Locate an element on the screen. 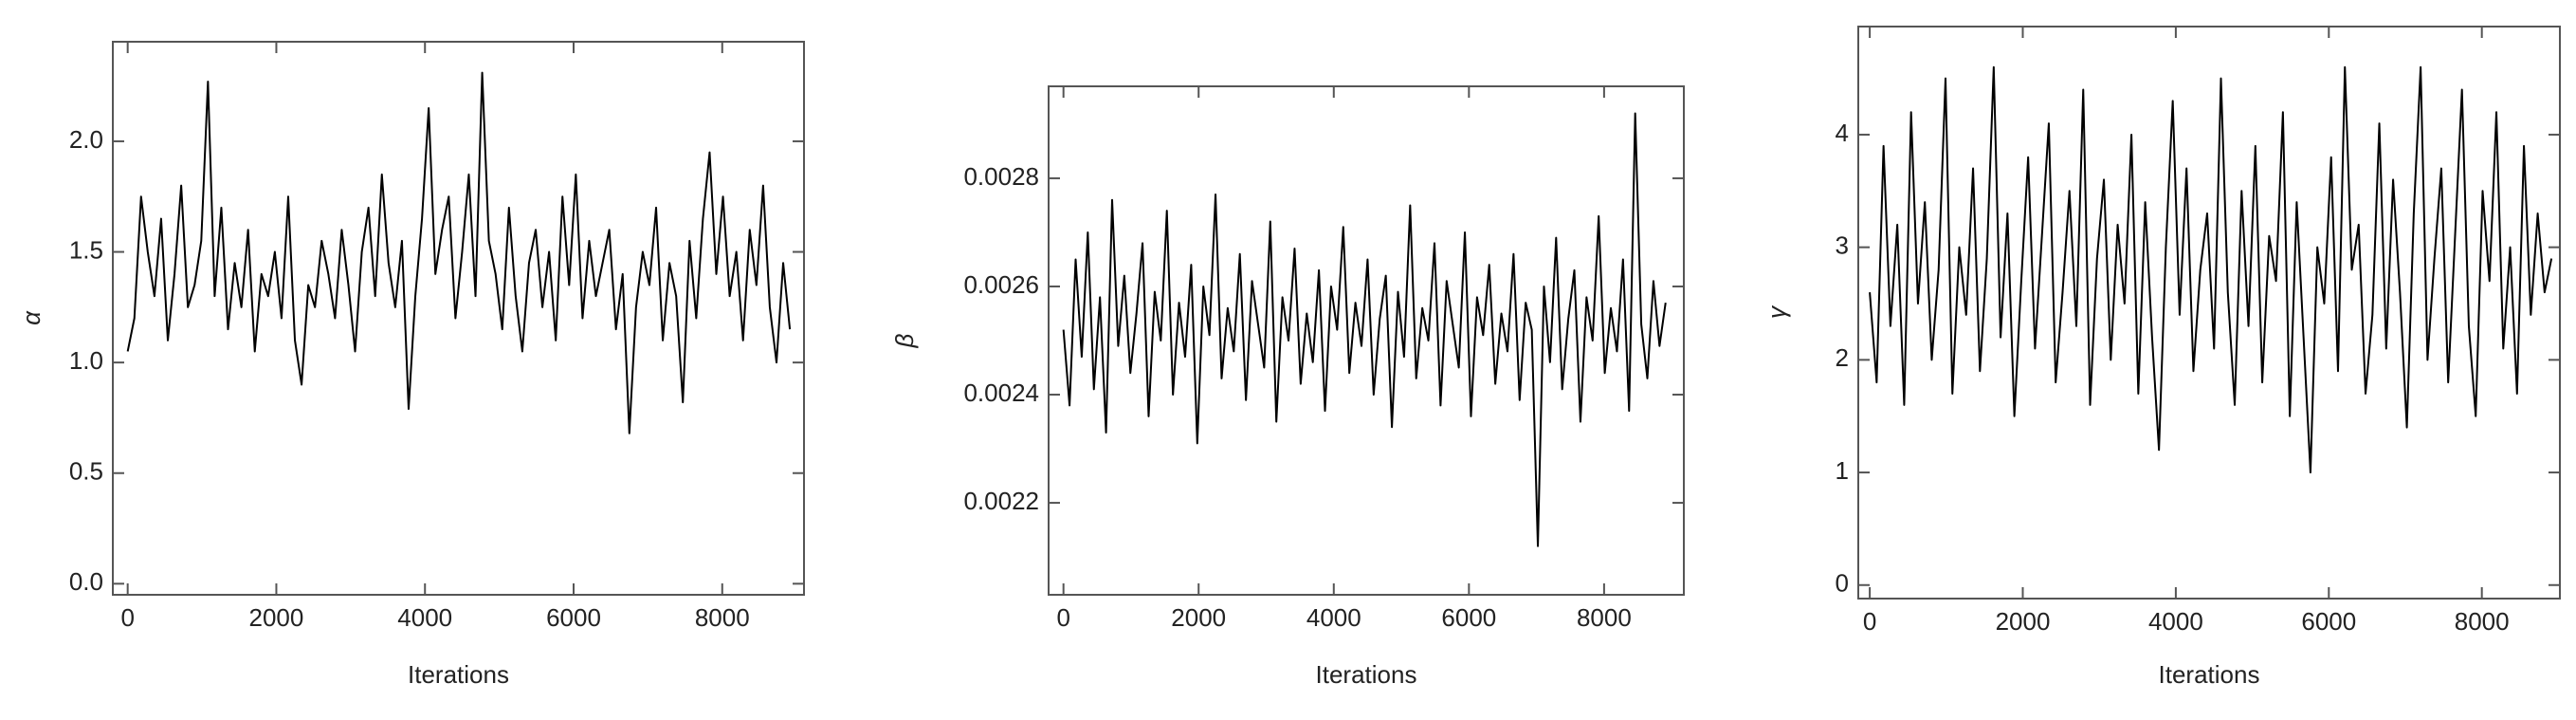 The height and width of the screenshot is (720, 2576). y-tick-label: 0.0 is located at coordinates (86, 581).